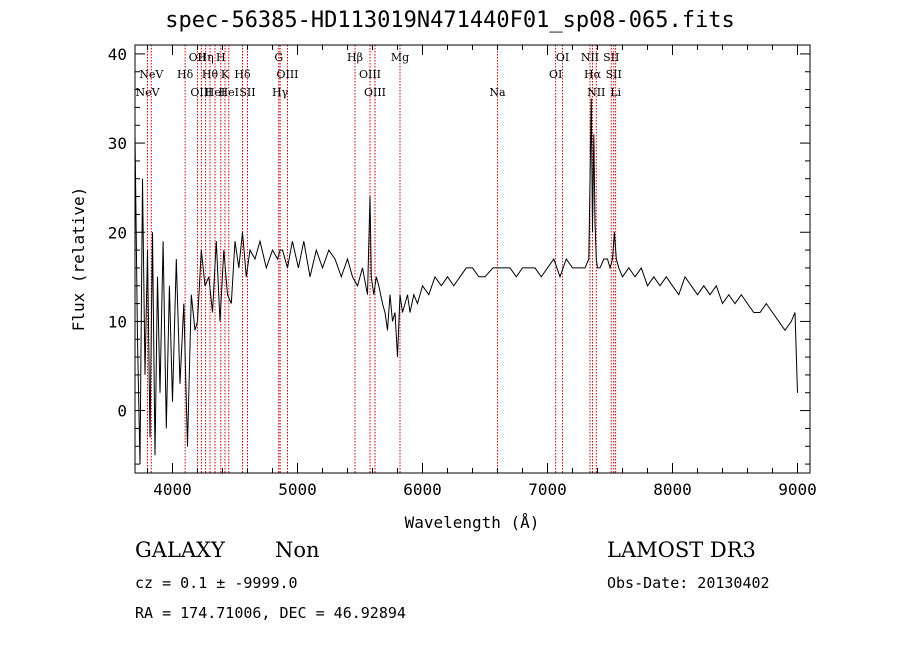 The width and height of the screenshot is (900, 649). What do you see at coordinates (117, 143) in the screenshot?
I see `y-tick-label: 30` at bounding box center [117, 143].